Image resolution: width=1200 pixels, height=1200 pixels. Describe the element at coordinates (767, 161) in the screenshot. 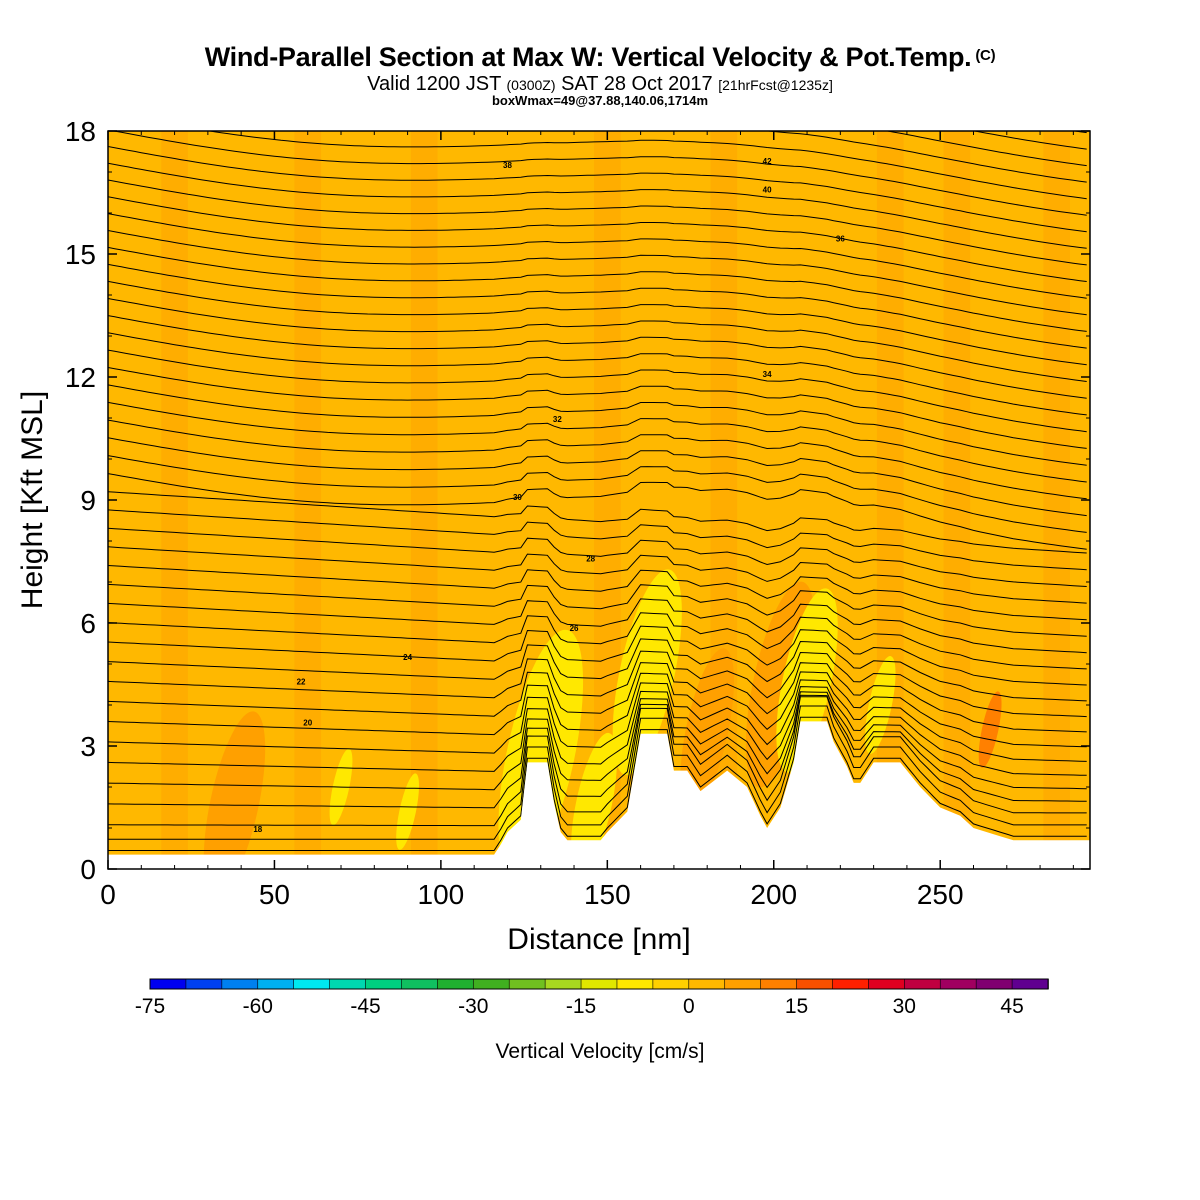

I see `theta-label: 42` at that location.